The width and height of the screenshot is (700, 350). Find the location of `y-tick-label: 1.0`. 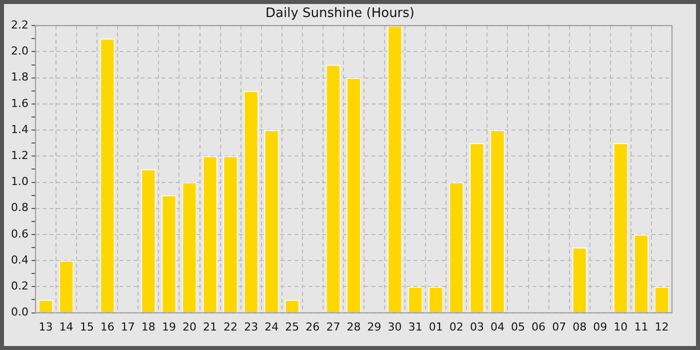

y-tick-label: 1.0 is located at coordinates (19, 181).